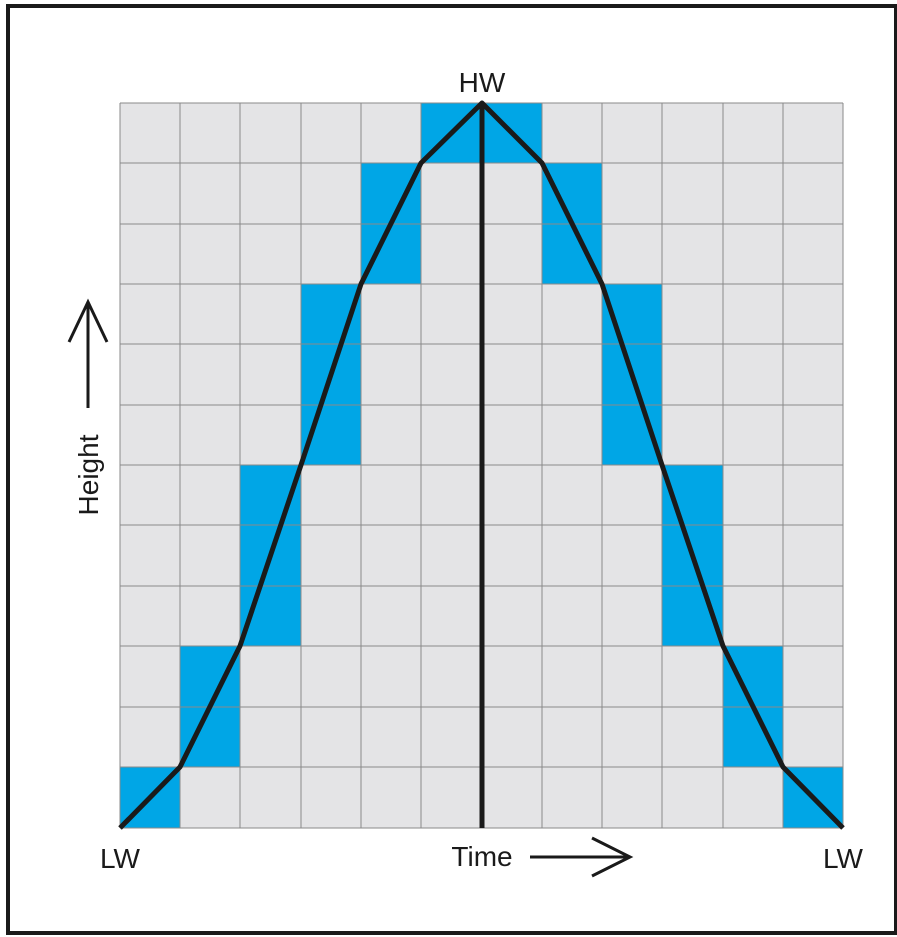  Describe the element at coordinates (482, 82) in the screenshot. I see `hw-label: HW` at that location.